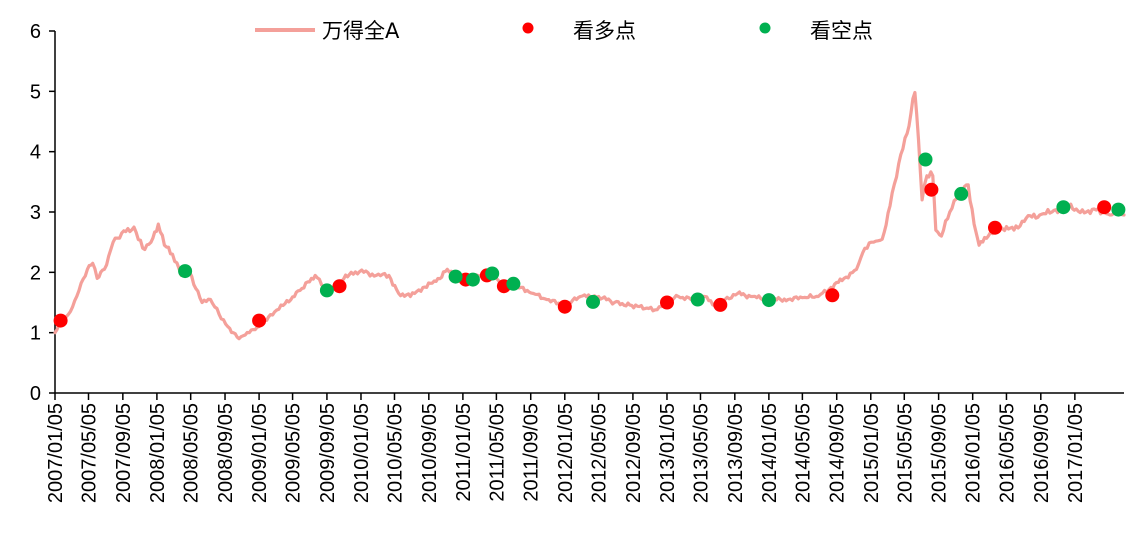  What do you see at coordinates (838, 453) in the screenshot?
I see `x-tick-label: 2014/09/05` at bounding box center [838, 453].